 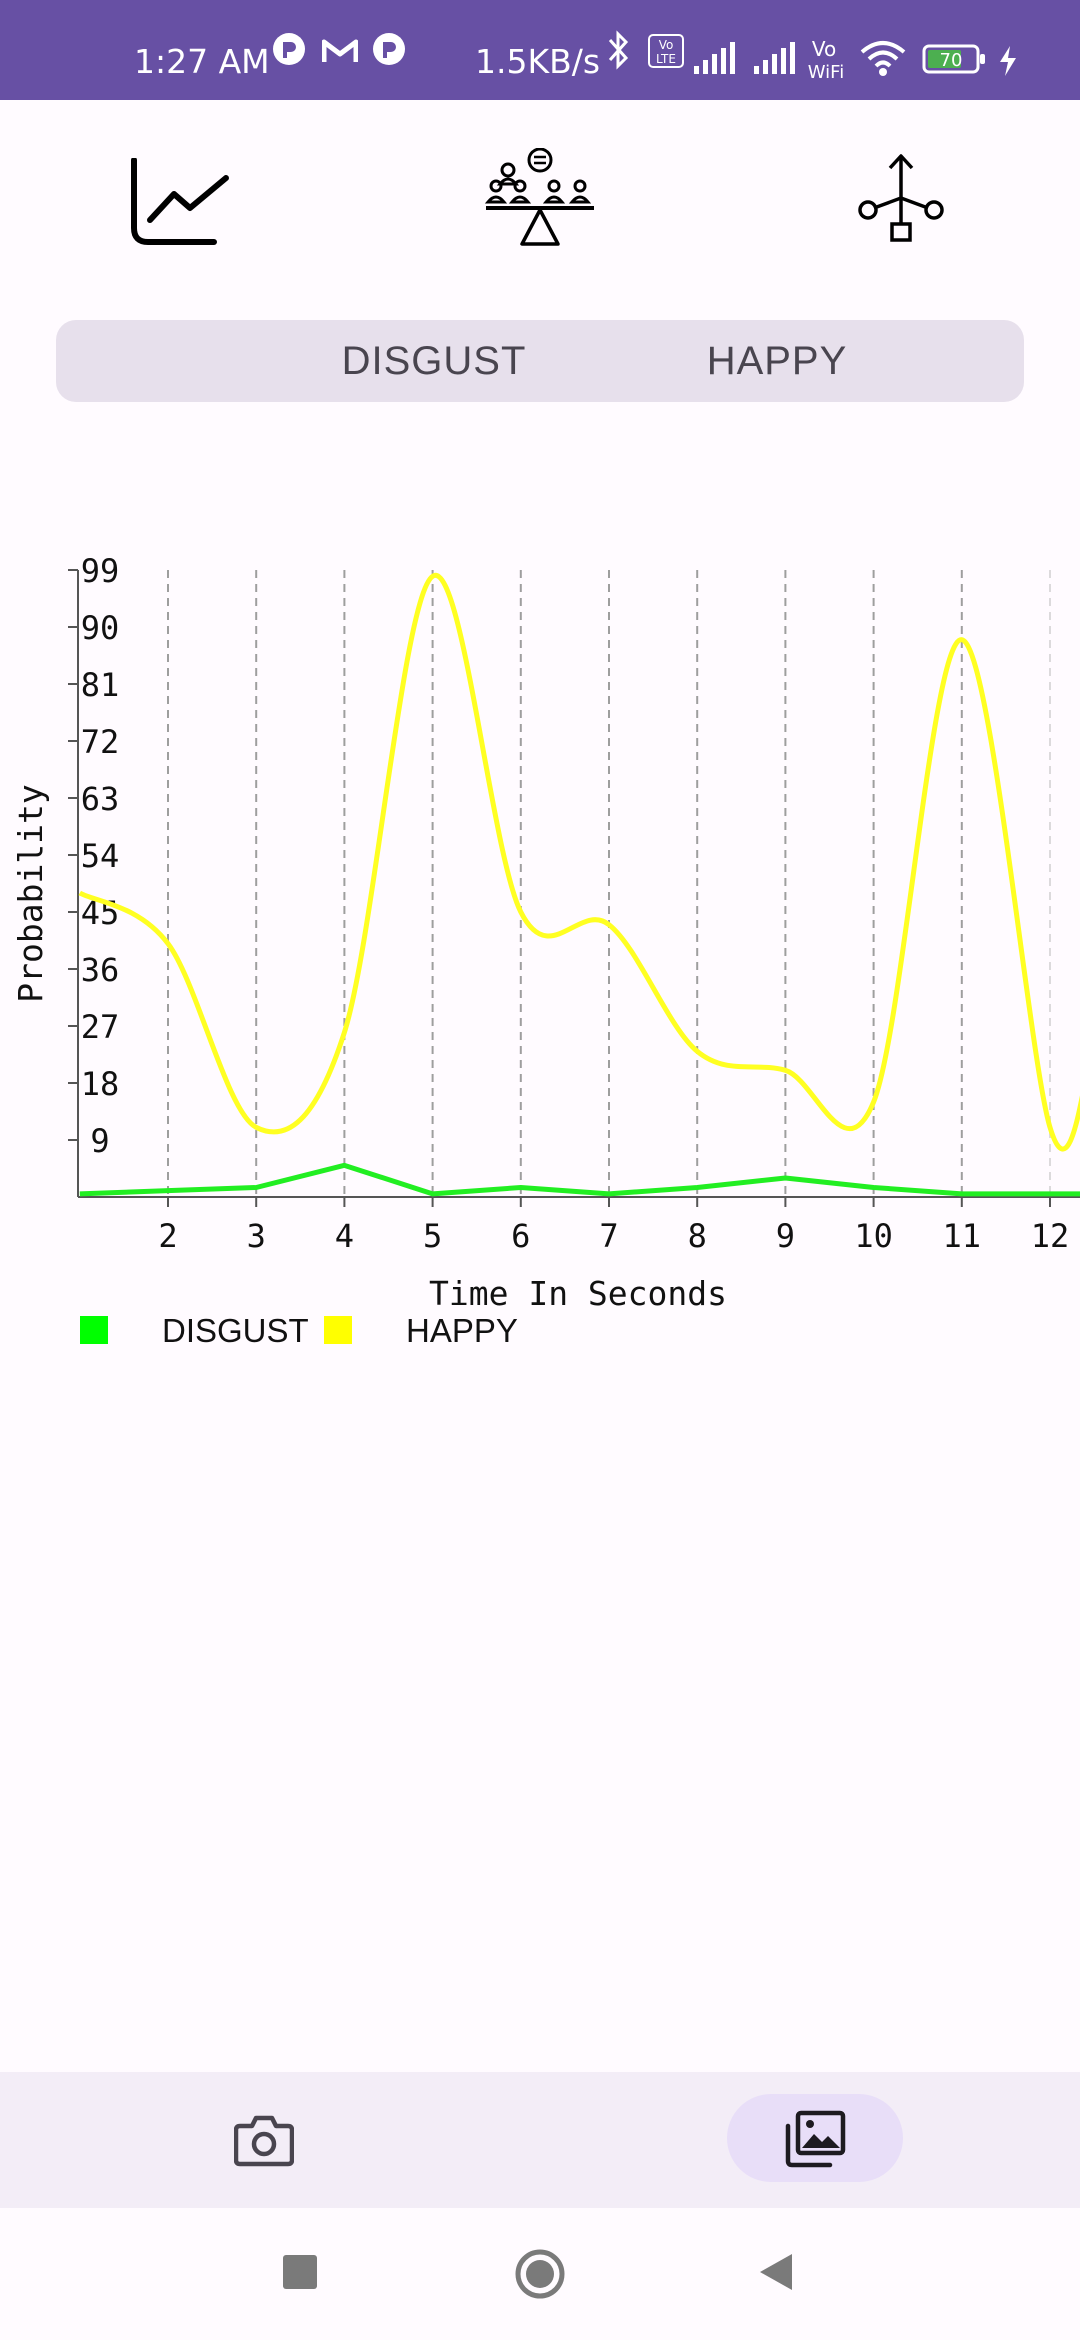 I want to click on bluetooth-icon, so click(x=618, y=50).